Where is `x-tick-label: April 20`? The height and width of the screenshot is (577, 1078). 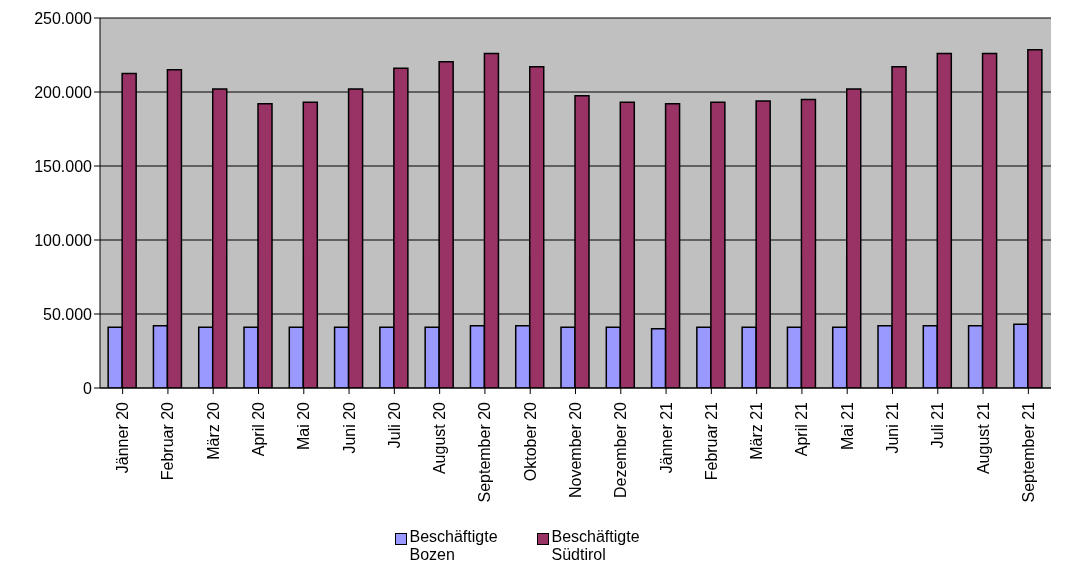
x-tick-label: April 20 is located at coordinates (258, 429).